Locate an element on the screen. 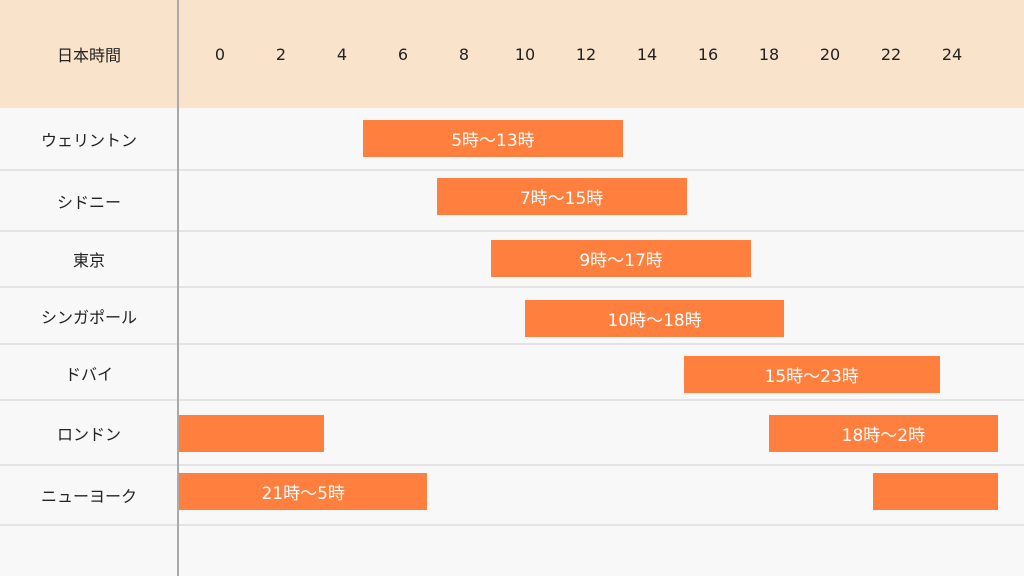 This screenshot has height=576, width=1024. row-label: ロンドン is located at coordinates (88, 434).